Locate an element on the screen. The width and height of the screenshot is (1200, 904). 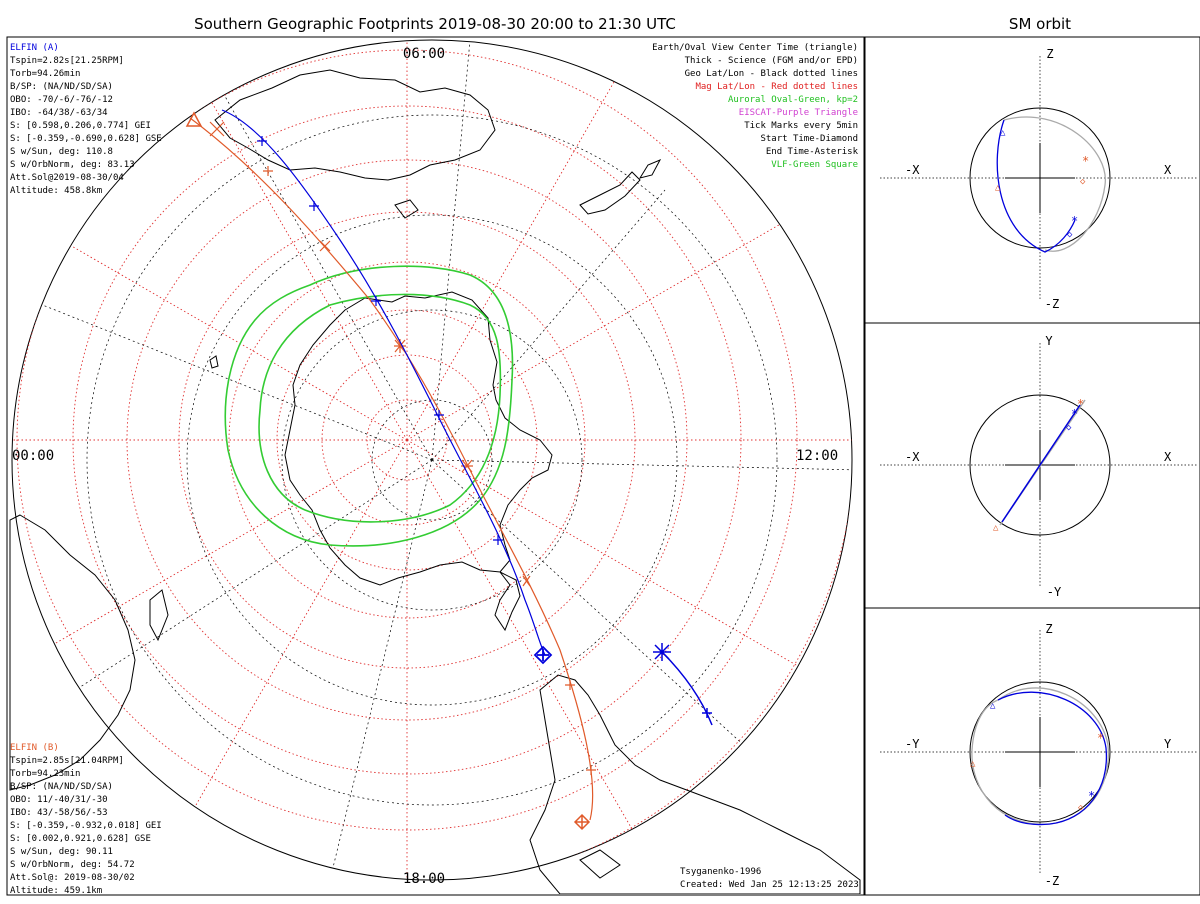
elfin-a-start-diamond is located at coordinates (543, 655).